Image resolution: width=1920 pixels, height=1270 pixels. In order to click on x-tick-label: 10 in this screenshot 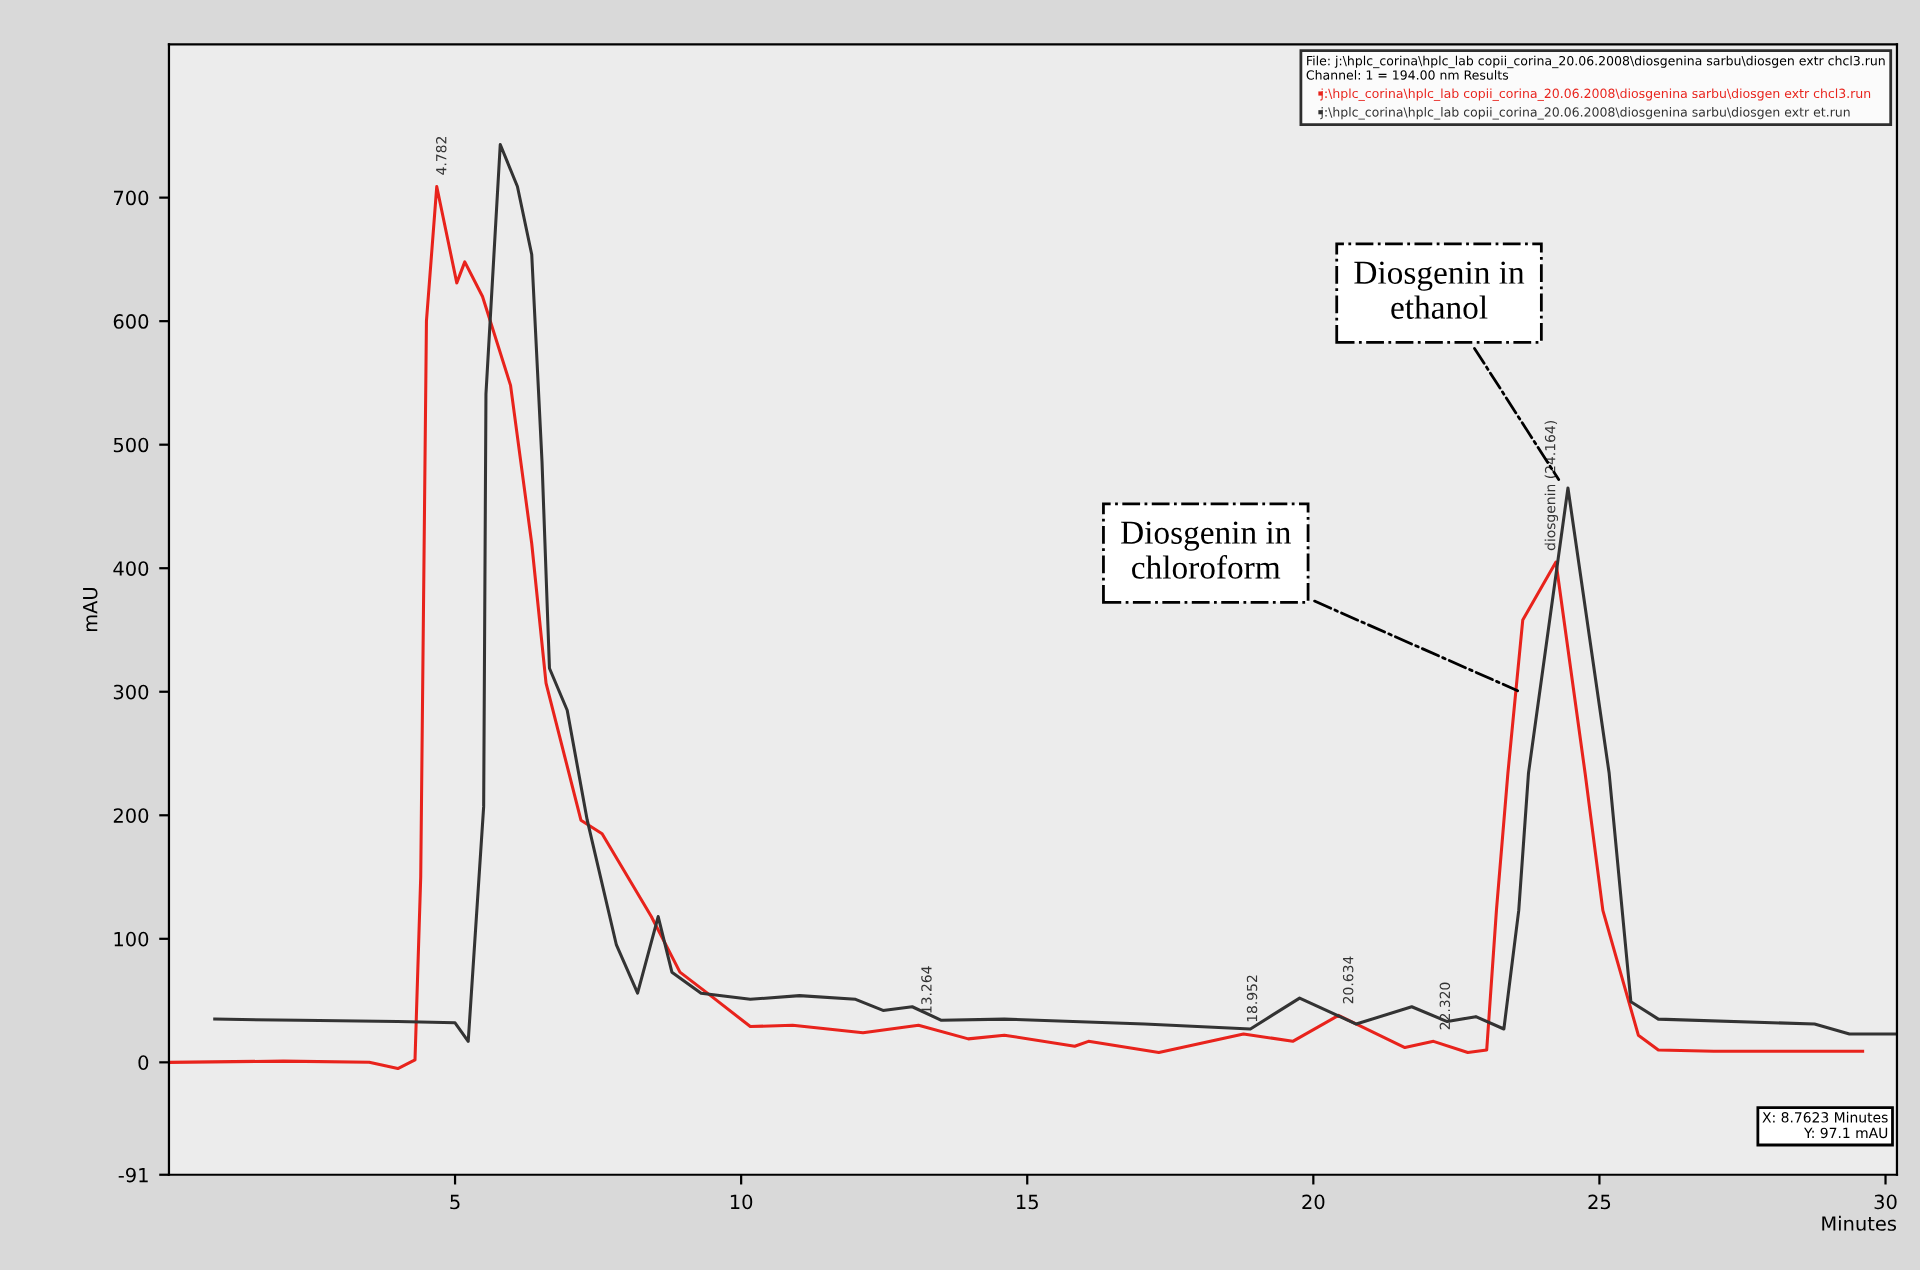, I will do `click(741, 1202)`.